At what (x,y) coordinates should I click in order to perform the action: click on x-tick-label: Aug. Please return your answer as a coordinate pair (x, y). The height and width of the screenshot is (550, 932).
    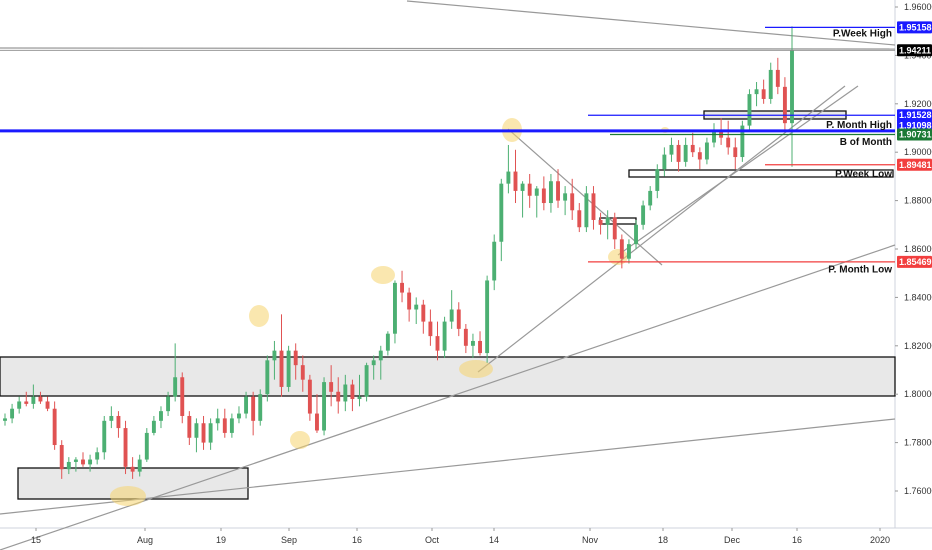
    Looking at the image, I should click on (145, 540).